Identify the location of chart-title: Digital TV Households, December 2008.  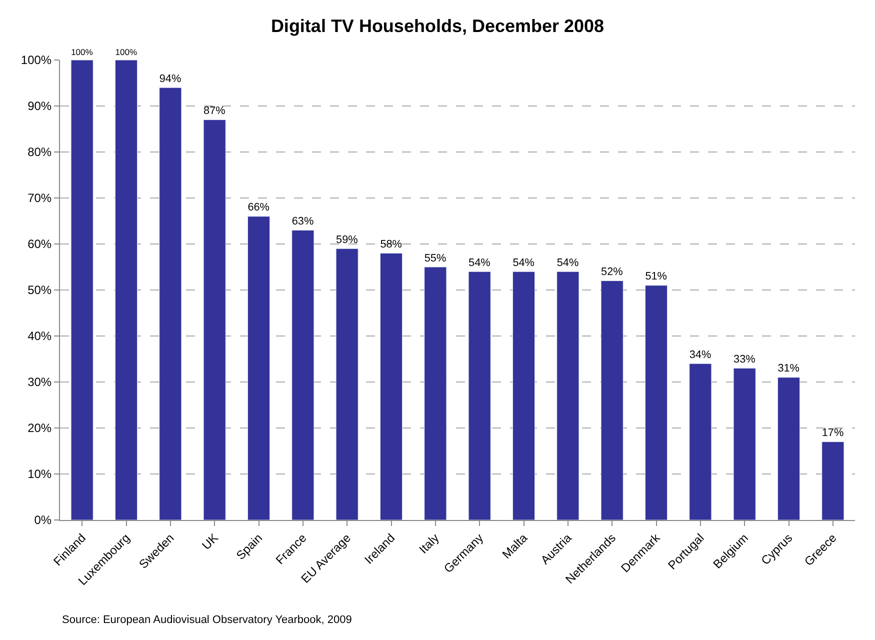
(437, 26).